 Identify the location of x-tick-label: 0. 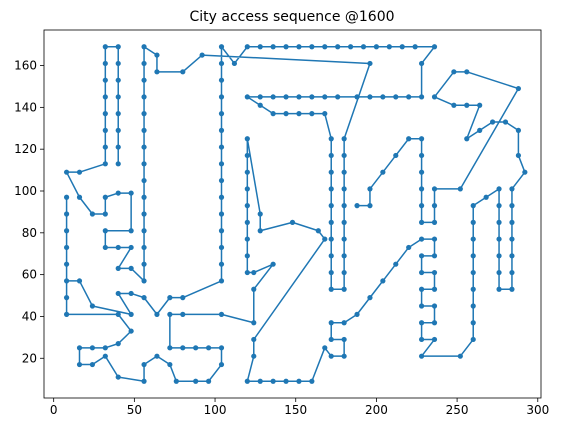
(54, 410).